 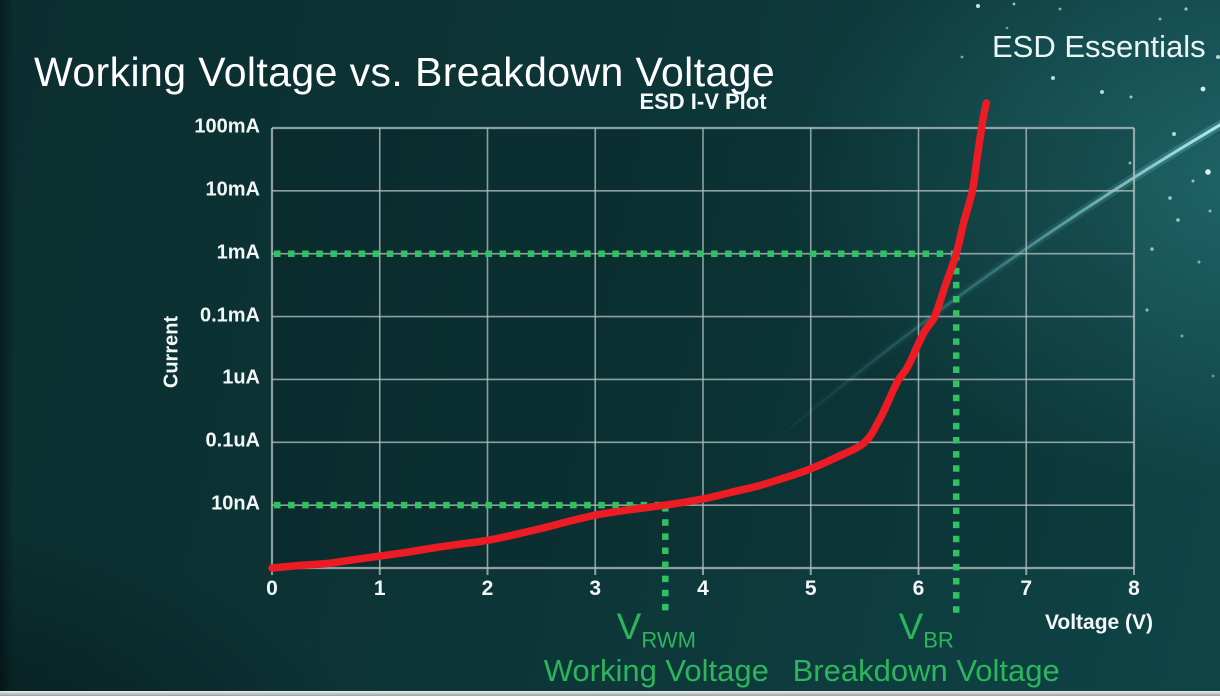 What do you see at coordinates (232, 189) in the screenshot?
I see `y-tick-label: 10mA` at bounding box center [232, 189].